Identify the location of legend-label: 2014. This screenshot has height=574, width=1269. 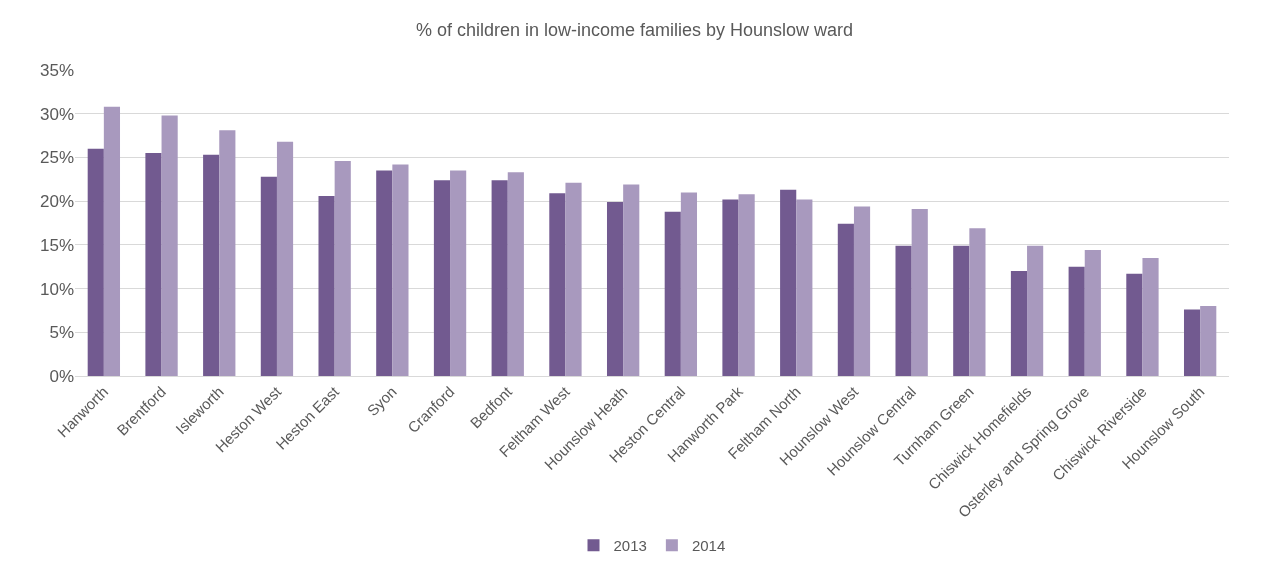
(708, 546).